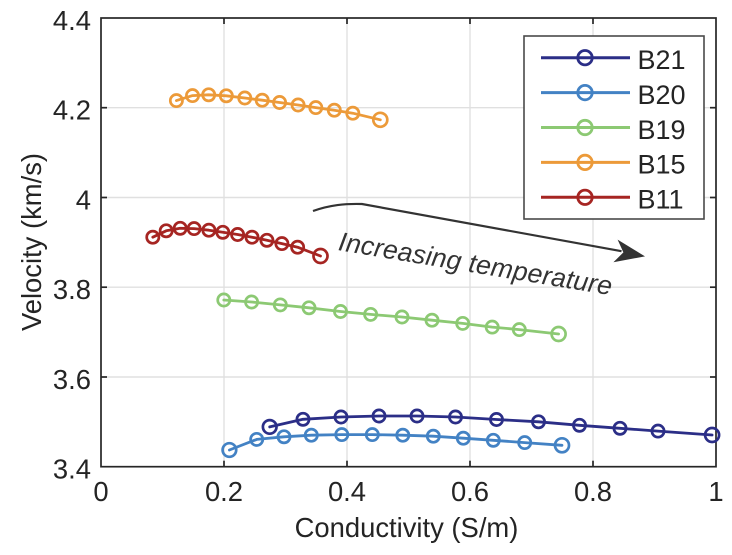  What do you see at coordinates (31, 242) in the screenshot?
I see `svg-text: Velocity (km/s)` at bounding box center [31, 242].